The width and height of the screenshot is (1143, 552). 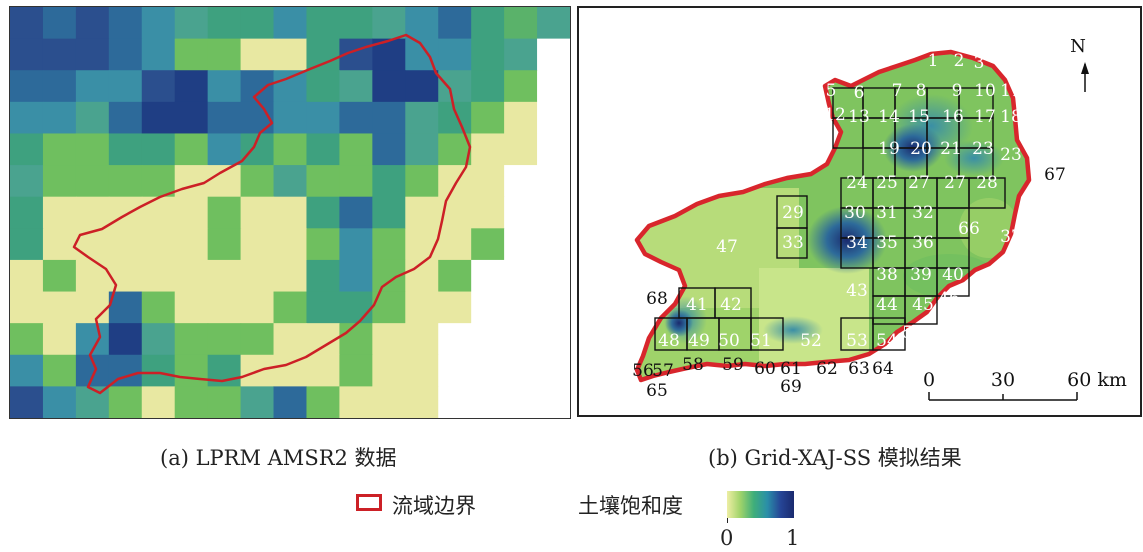 What do you see at coordinates (761, 341) in the screenshot?
I see `grid-number-label: 51` at bounding box center [761, 341].